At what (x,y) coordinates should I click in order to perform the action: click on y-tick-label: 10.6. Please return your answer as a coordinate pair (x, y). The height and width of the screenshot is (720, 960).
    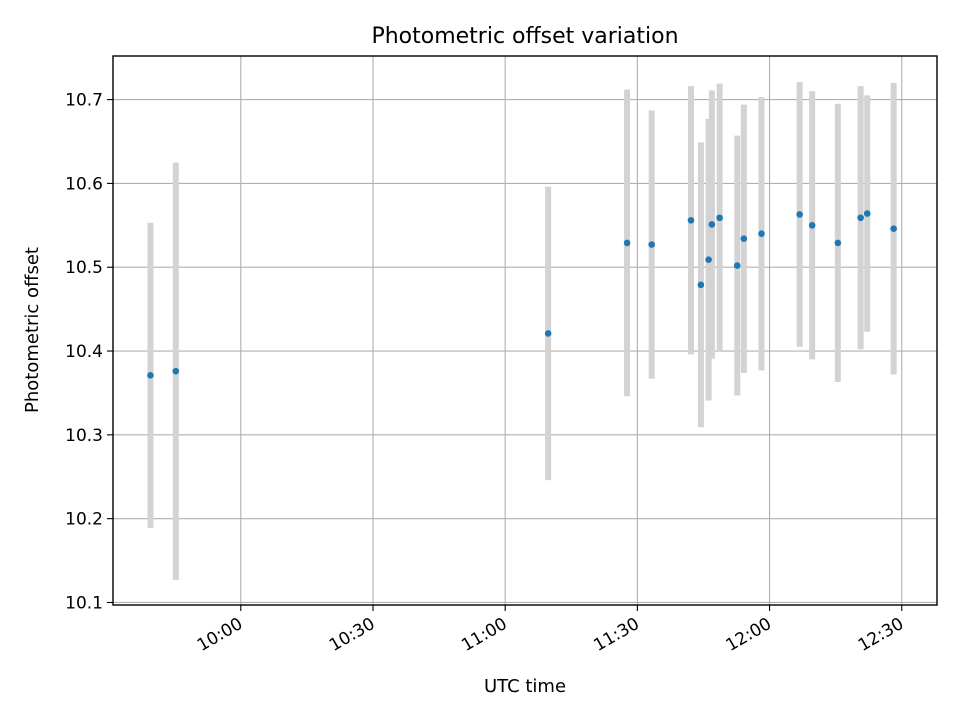
    Looking at the image, I should click on (84, 184).